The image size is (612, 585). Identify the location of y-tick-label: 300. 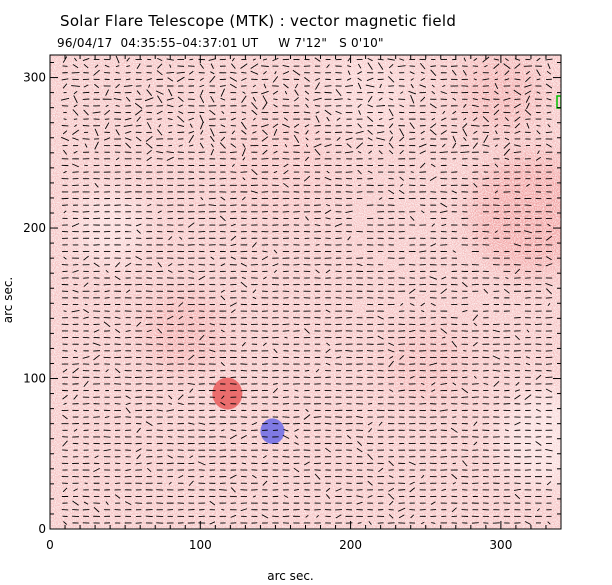
(34, 78).